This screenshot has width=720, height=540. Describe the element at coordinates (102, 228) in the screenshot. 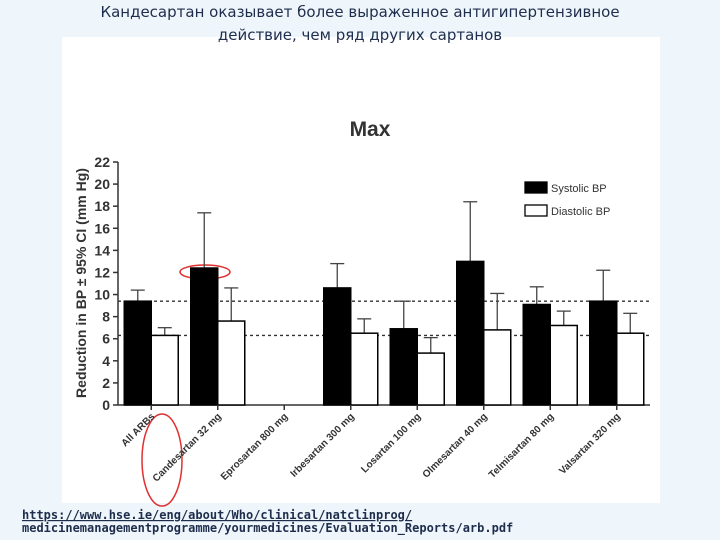

I see `y-tick-label: 16` at that location.